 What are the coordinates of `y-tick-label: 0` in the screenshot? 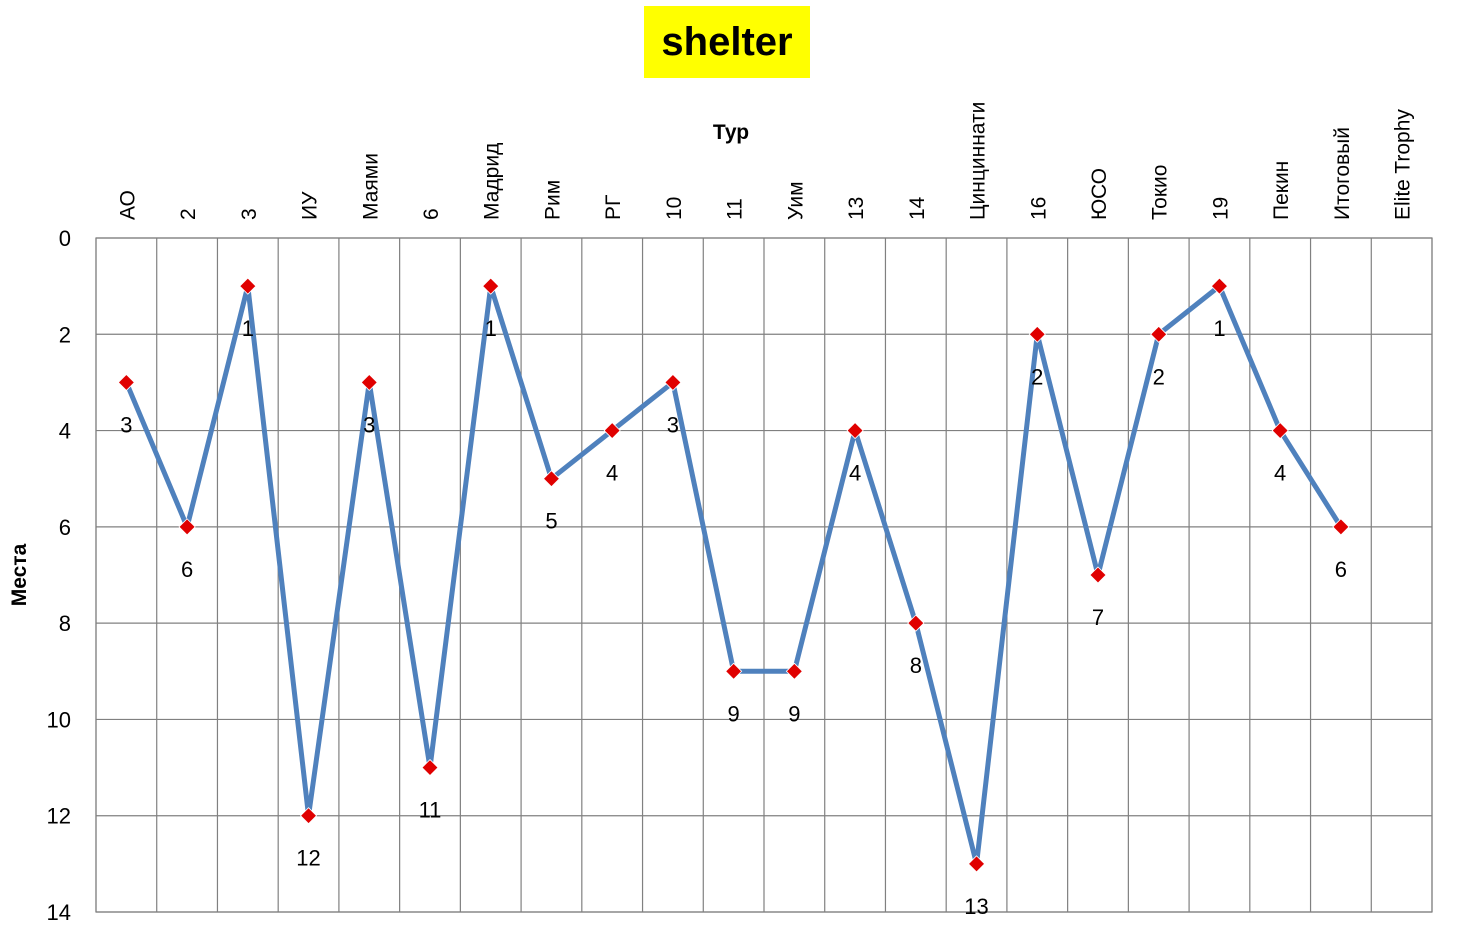 It's located at (65, 238).